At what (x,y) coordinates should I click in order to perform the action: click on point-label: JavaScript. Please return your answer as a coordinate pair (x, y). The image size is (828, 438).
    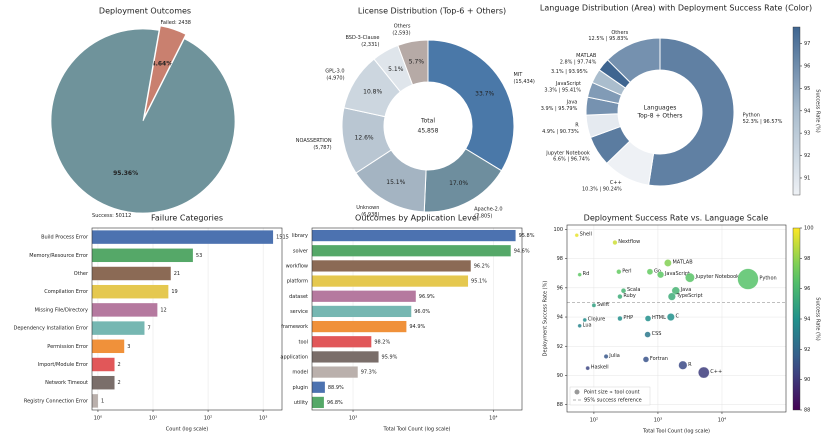
    Looking at the image, I should click on (677, 274).